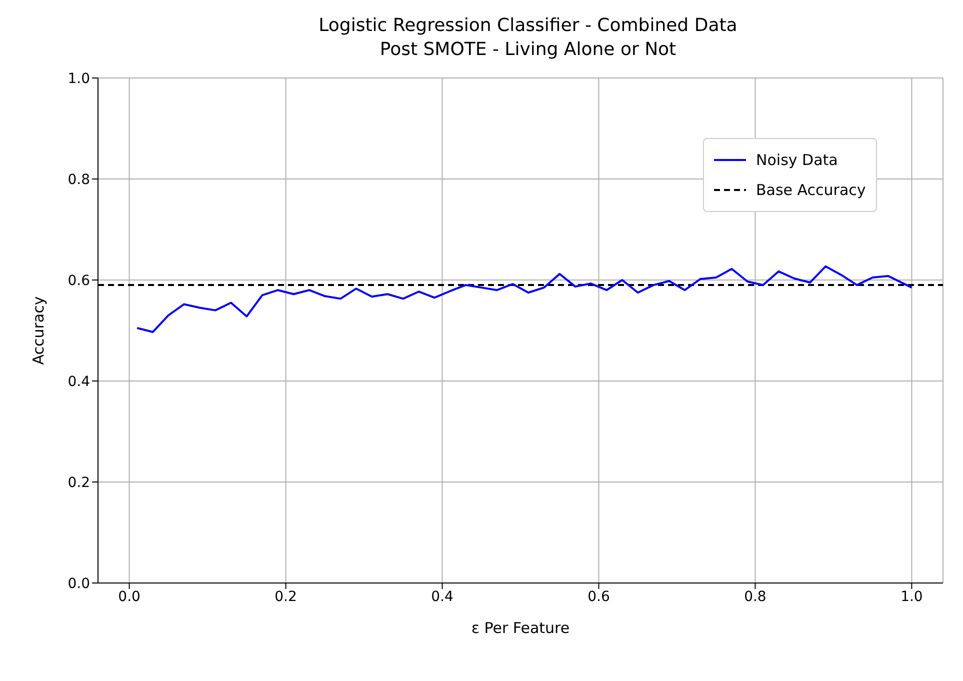 Image resolution: width=963 pixels, height=681 pixels. What do you see at coordinates (811, 190) in the screenshot?
I see `legend-label: Base Accuracy` at bounding box center [811, 190].